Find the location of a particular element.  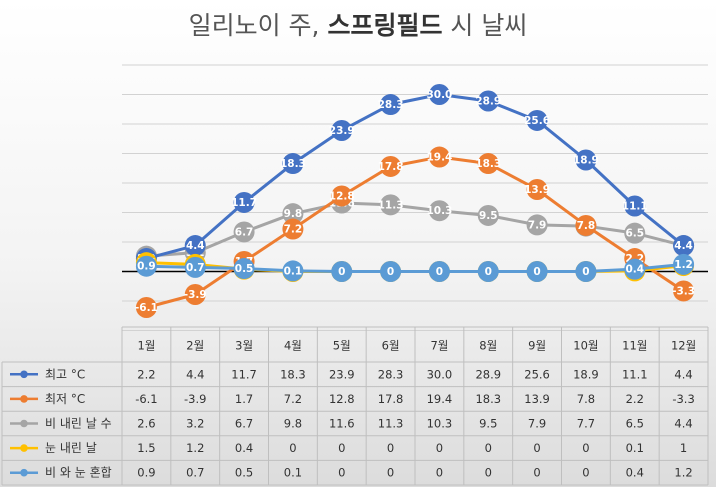

table-cell: 4.4 is located at coordinates (683, 374).